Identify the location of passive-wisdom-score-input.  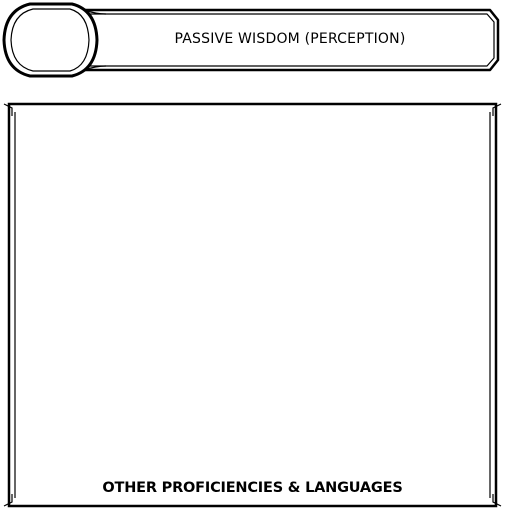
(51, 42).